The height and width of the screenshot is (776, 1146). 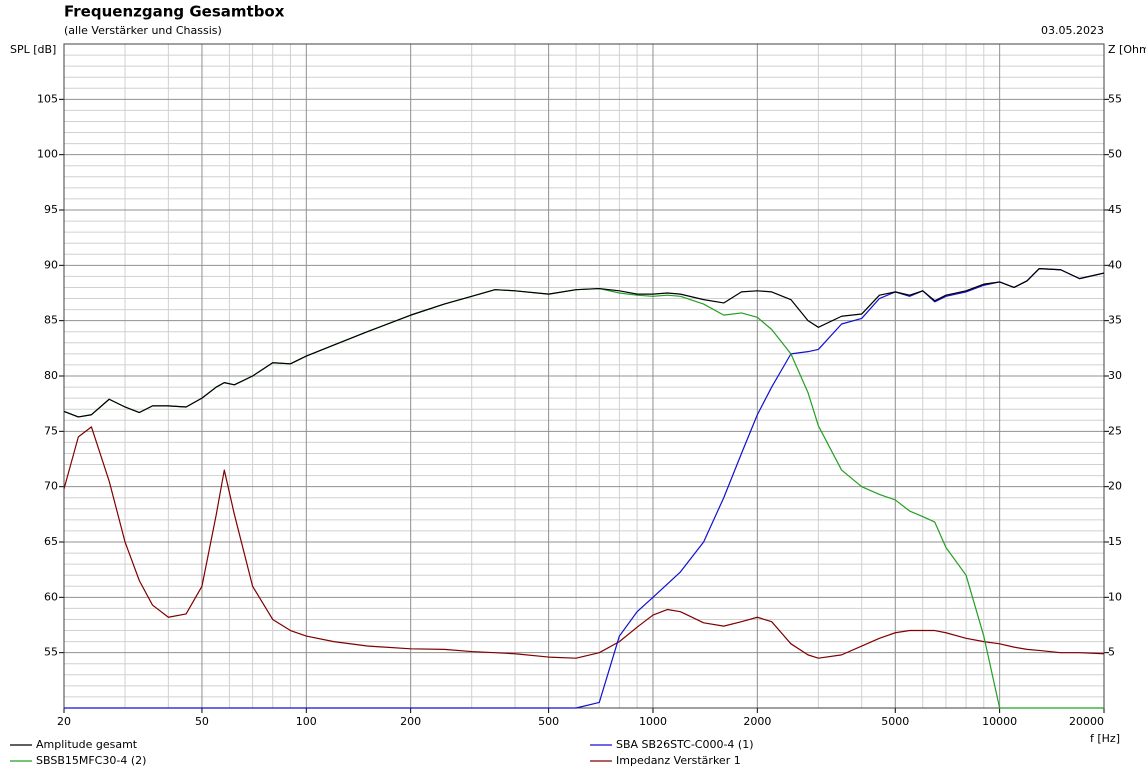 I want to click on y2-tick-label: 50, so click(x=1115, y=154).